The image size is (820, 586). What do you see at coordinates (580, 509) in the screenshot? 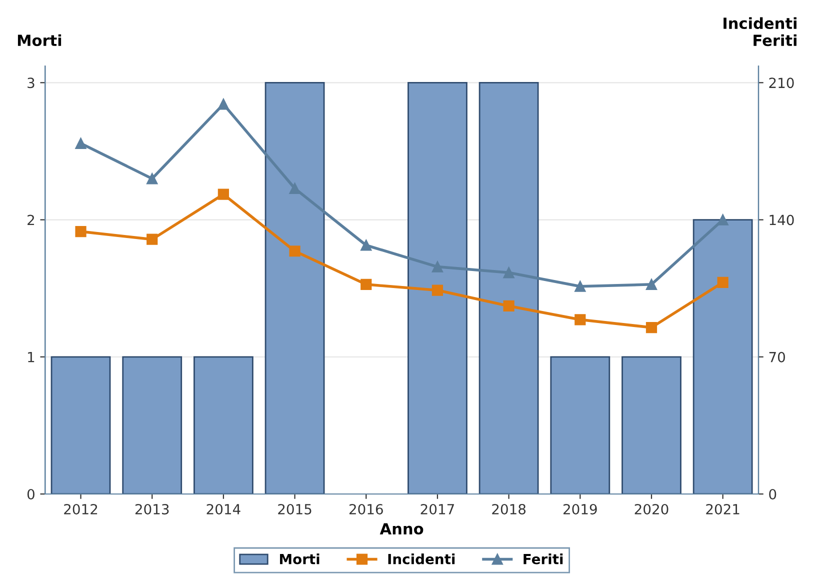
I see `x-tick-label: 2019` at bounding box center [580, 509].